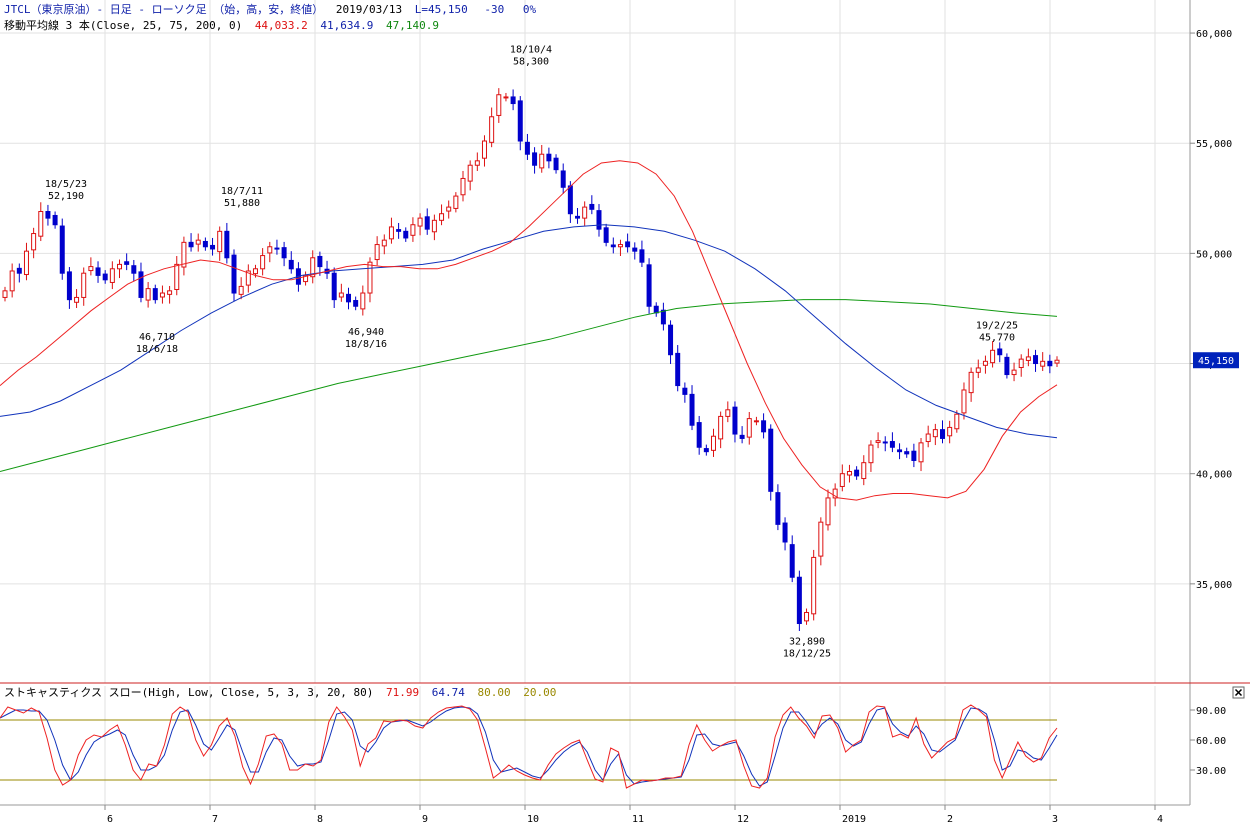 This screenshot has width=1250, height=825. What do you see at coordinates (320, 819) in the screenshot?
I see `date-tick-label: 8` at bounding box center [320, 819].